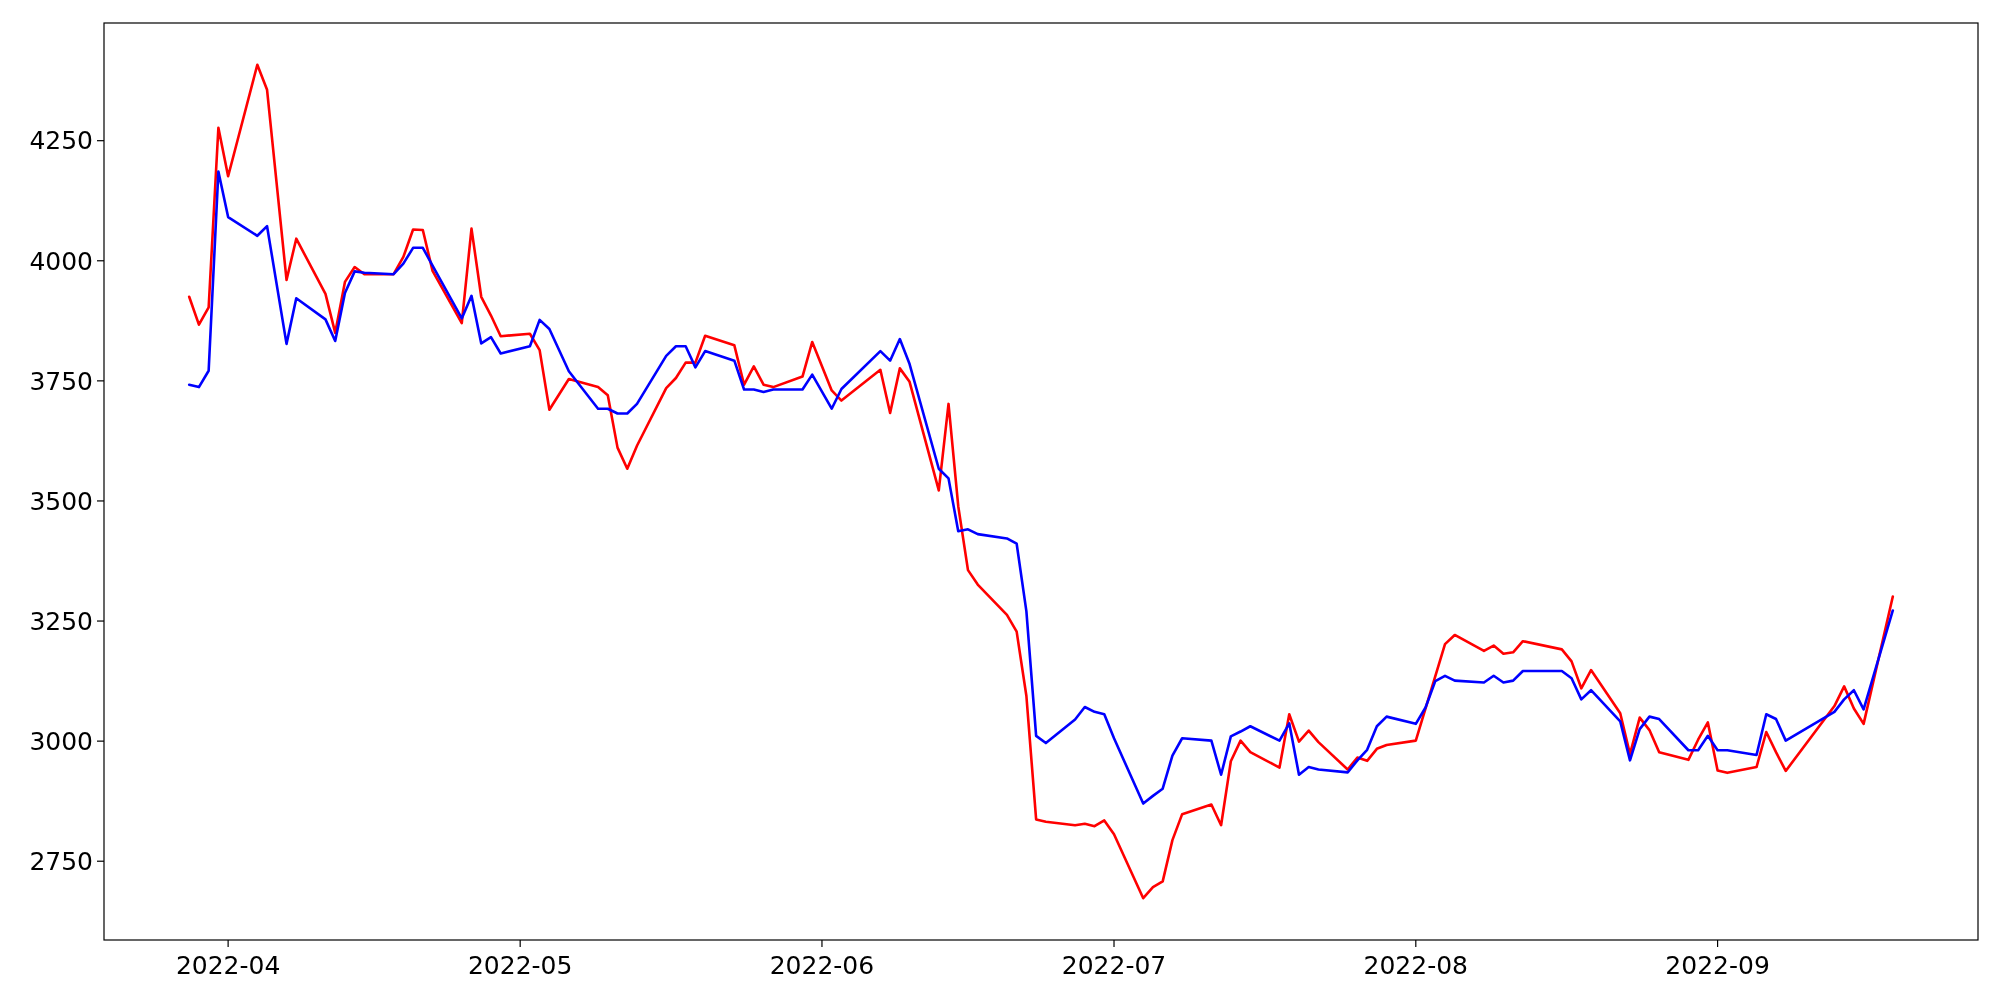 The height and width of the screenshot is (1000, 2000). Describe the element at coordinates (1416, 965) in the screenshot. I see `x-tick-label: 2022-08` at that location.